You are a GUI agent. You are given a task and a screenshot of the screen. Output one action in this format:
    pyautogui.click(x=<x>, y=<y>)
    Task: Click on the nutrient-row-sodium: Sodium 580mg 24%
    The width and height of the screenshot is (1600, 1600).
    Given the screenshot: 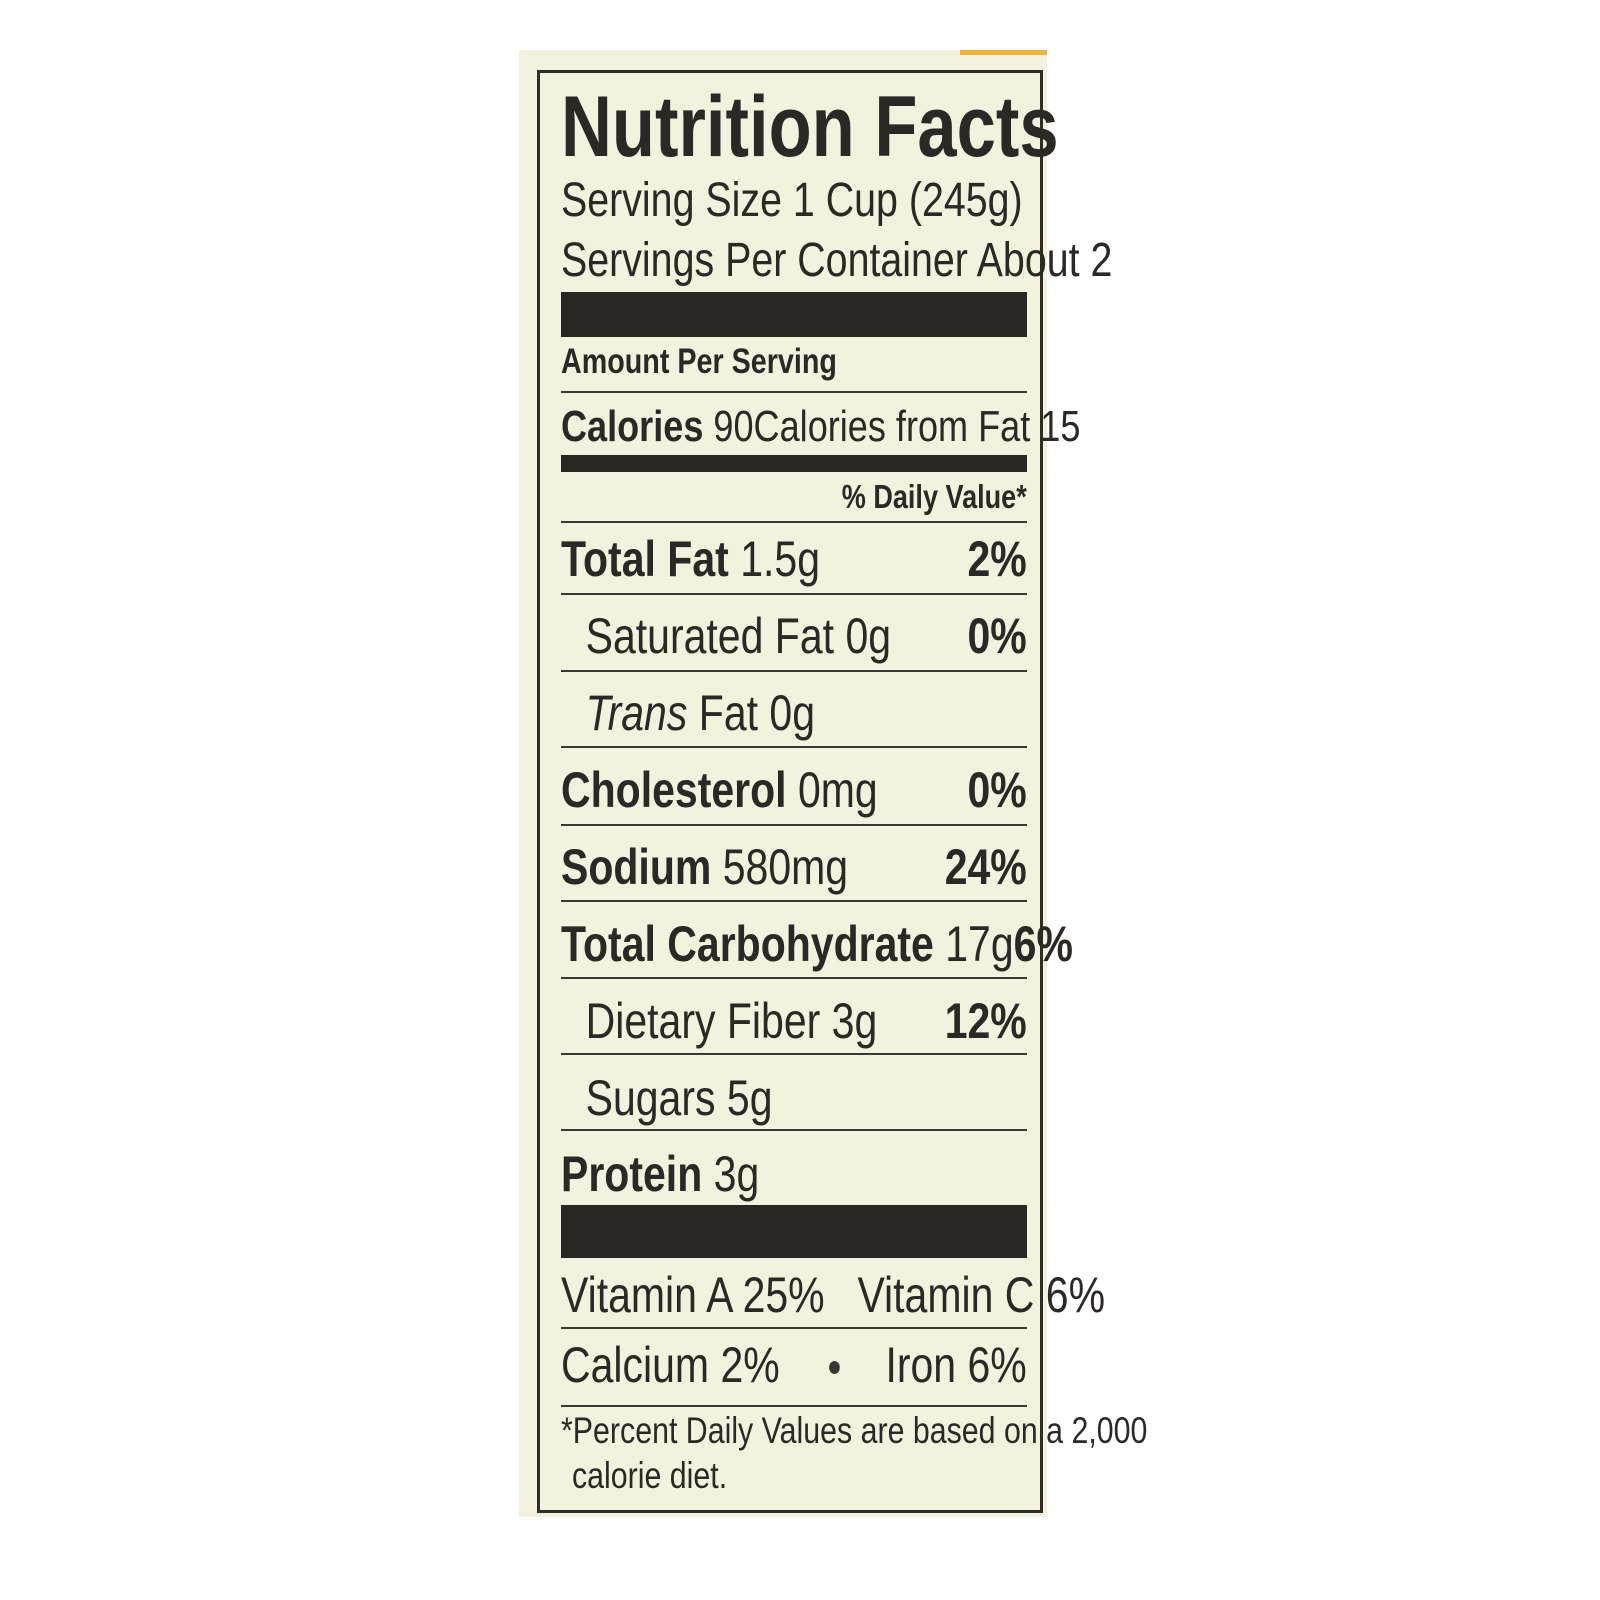 What is the action you would take?
    pyautogui.click(x=794, y=867)
    